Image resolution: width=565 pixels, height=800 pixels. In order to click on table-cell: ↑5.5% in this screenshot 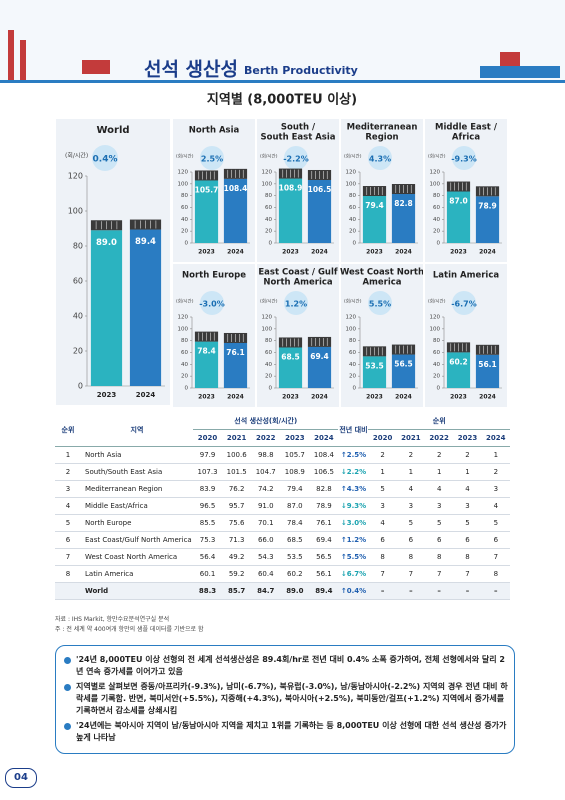, I will do `click(353, 557)`.